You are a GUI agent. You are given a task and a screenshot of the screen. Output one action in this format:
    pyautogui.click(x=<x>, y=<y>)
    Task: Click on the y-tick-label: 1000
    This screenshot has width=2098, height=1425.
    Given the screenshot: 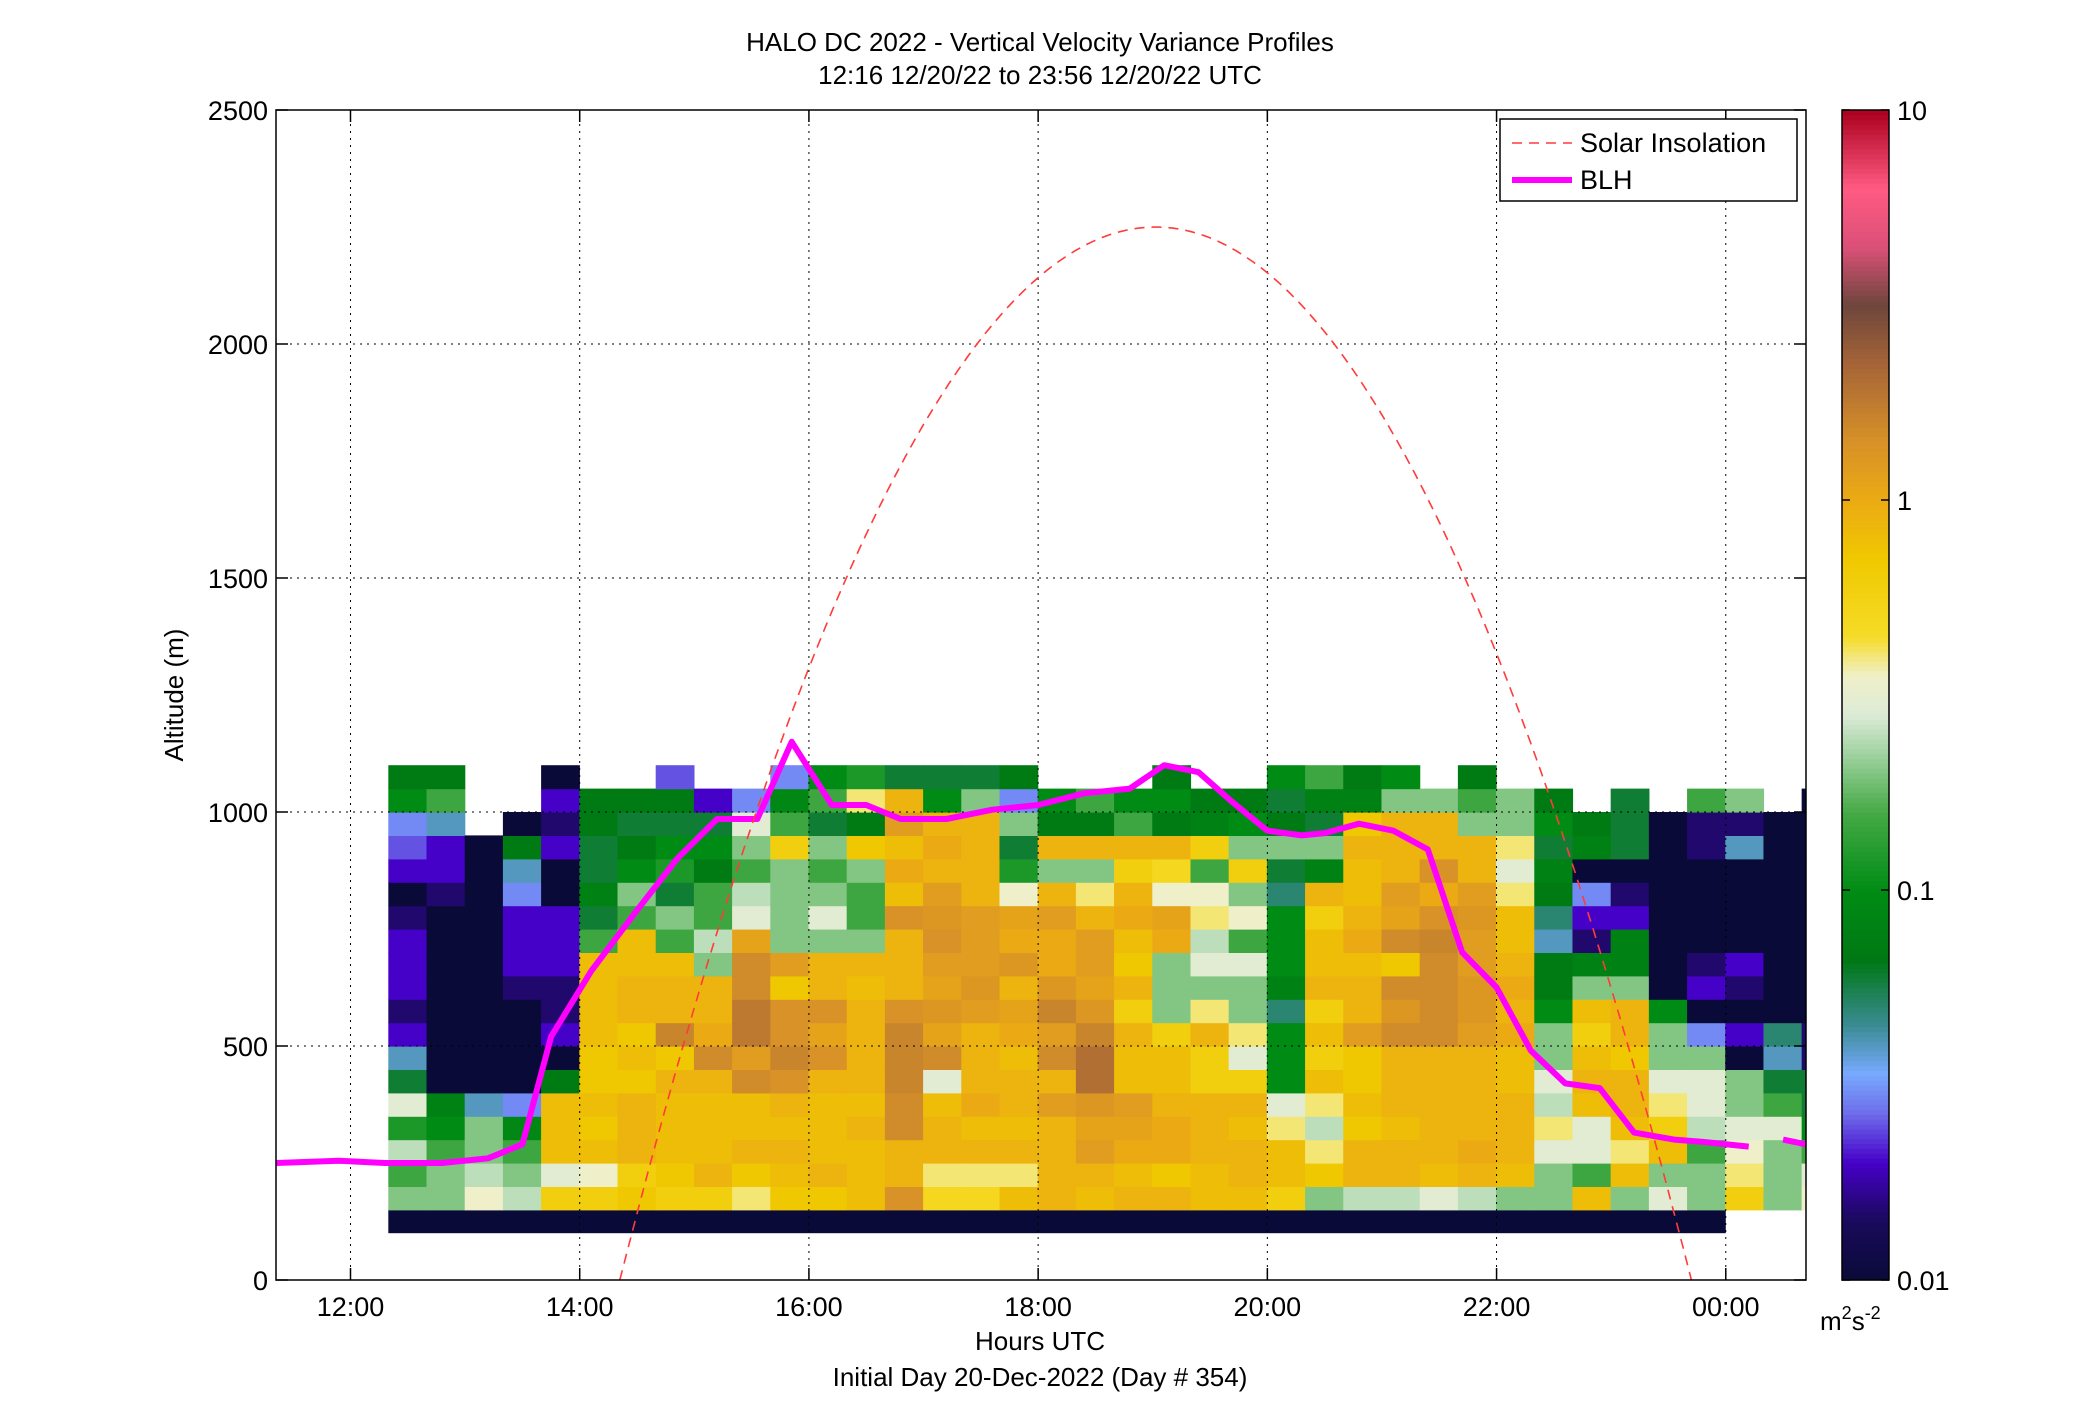 What is the action you would take?
    pyautogui.click(x=238, y=813)
    